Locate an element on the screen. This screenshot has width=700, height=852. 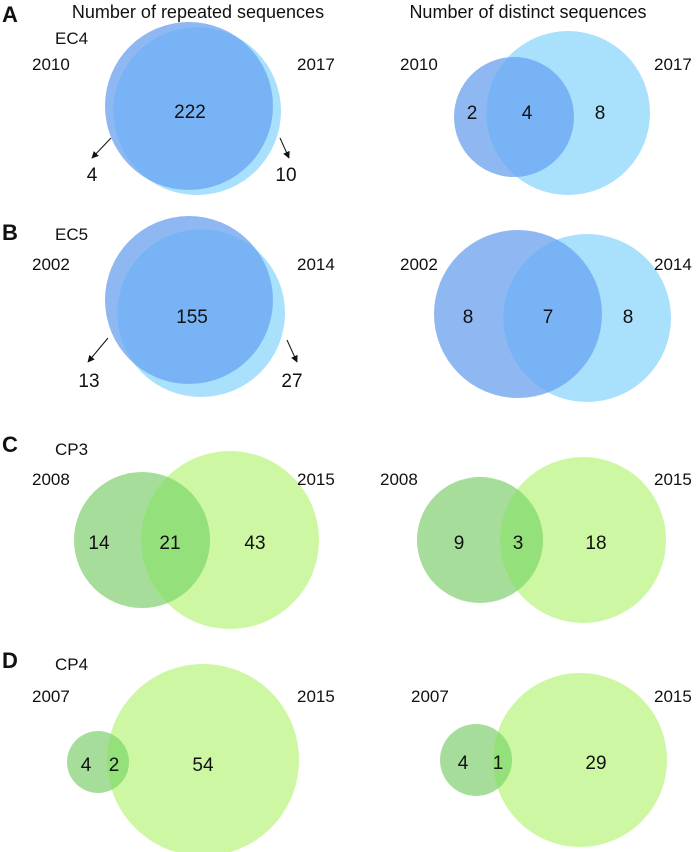
panel-d-repeated-only-first: 4 is located at coordinates (86, 765).